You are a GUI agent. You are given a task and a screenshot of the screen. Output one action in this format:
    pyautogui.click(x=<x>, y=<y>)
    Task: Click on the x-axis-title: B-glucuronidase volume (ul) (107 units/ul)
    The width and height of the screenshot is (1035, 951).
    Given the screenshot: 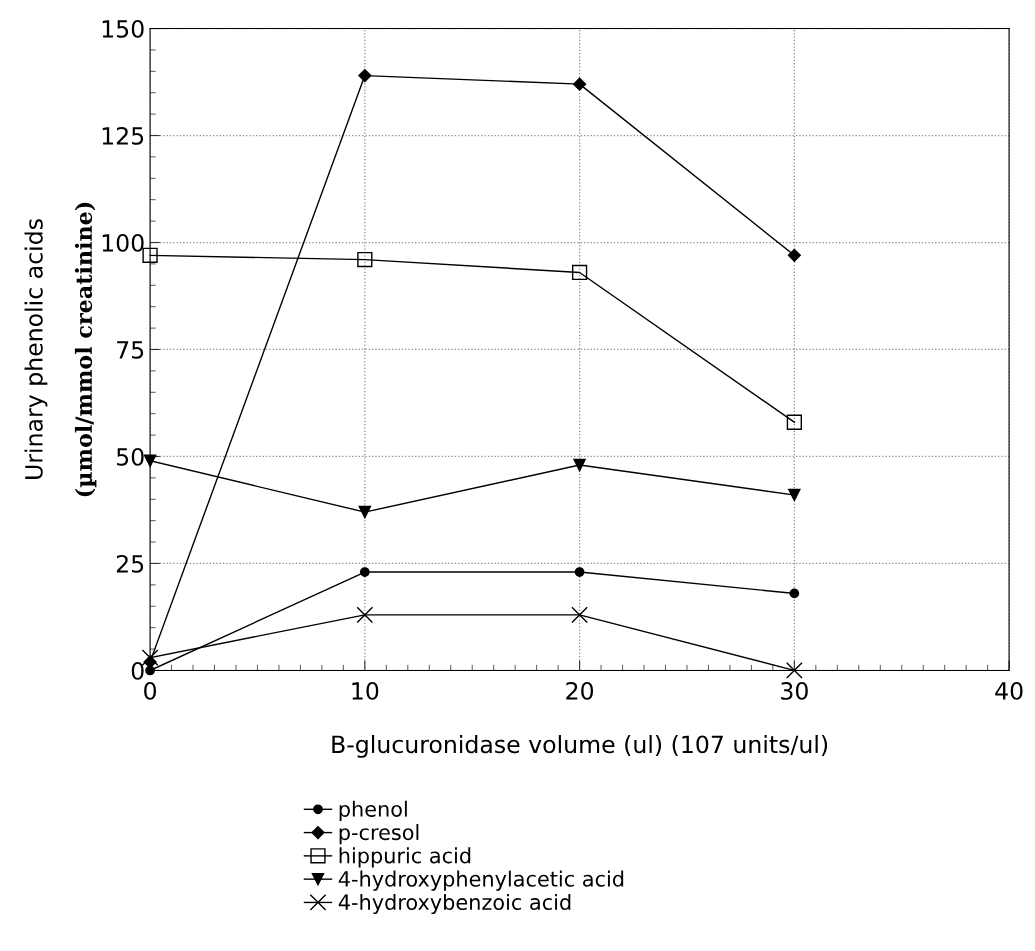 What is the action you would take?
    pyautogui.click(x=580, y=746)
    